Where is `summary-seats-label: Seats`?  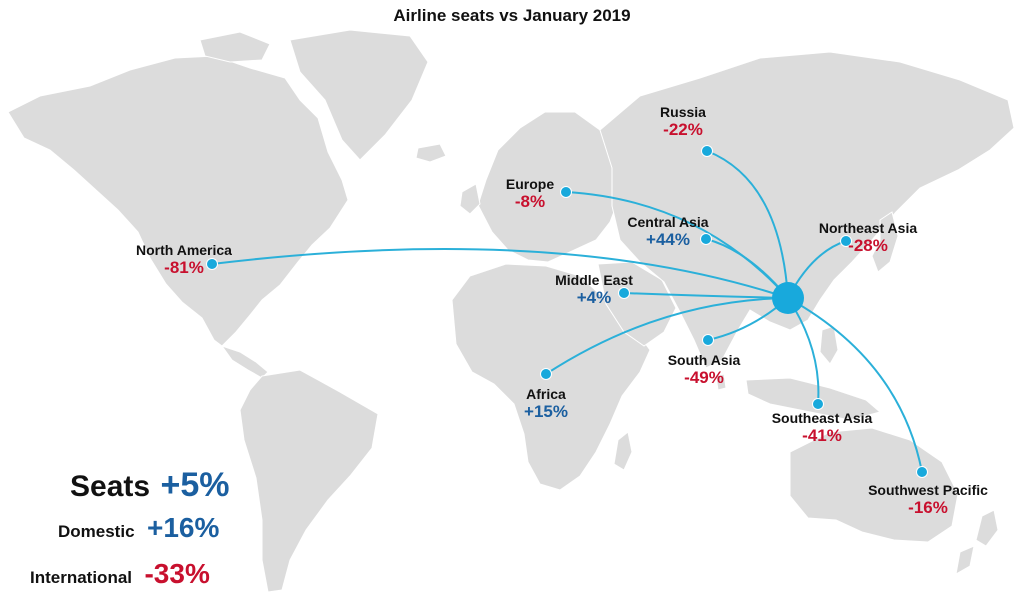 summary-seats-label: Seats is located at coordinates (110, 486).